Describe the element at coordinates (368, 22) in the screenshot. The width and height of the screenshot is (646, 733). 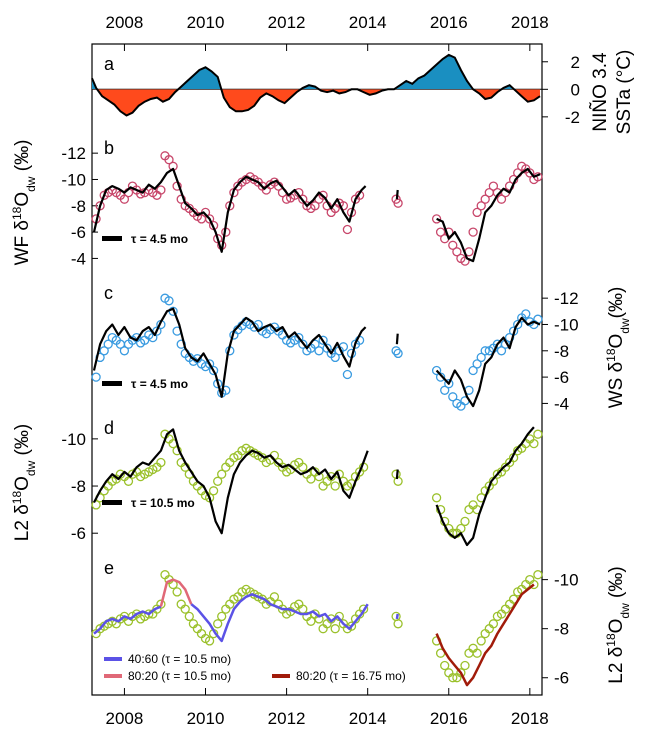
I see `x-tick-label-top: 2014` at that location.